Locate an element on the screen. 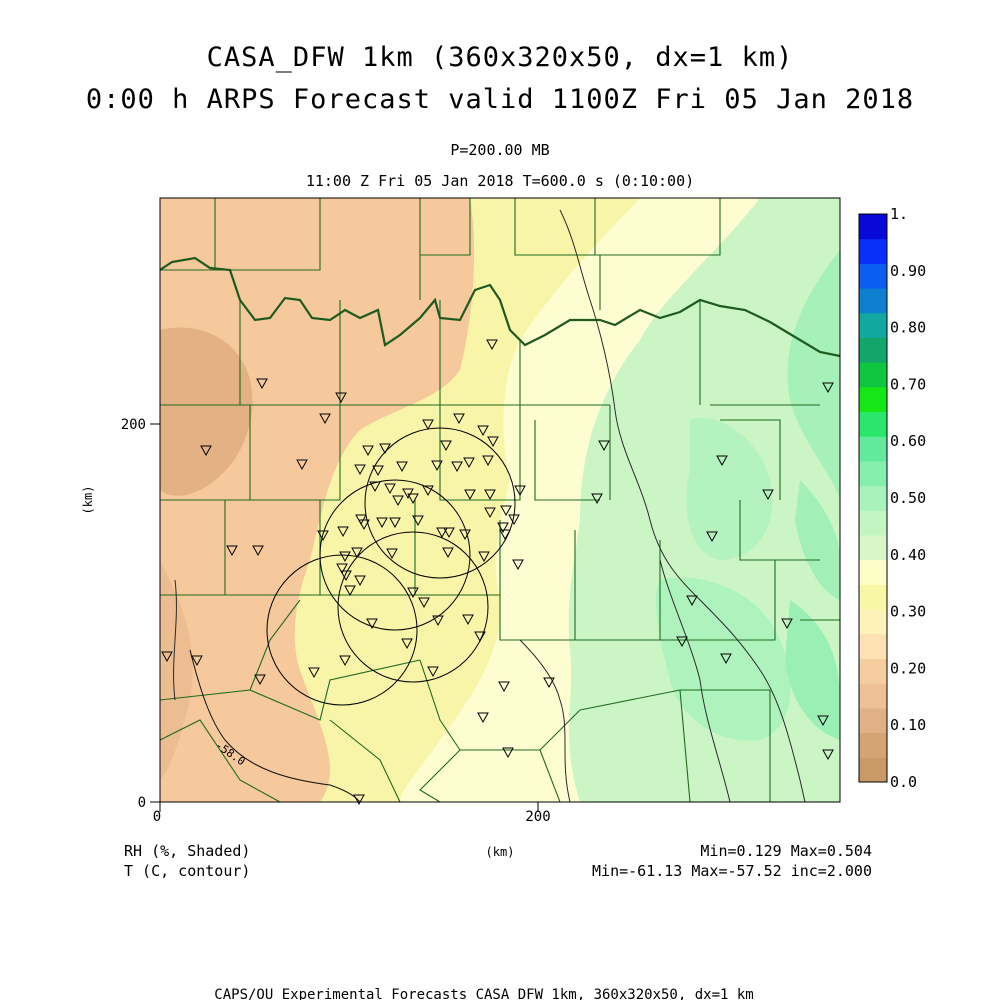  colorbar-label: 0.30 is located at coordinates (908, 612).